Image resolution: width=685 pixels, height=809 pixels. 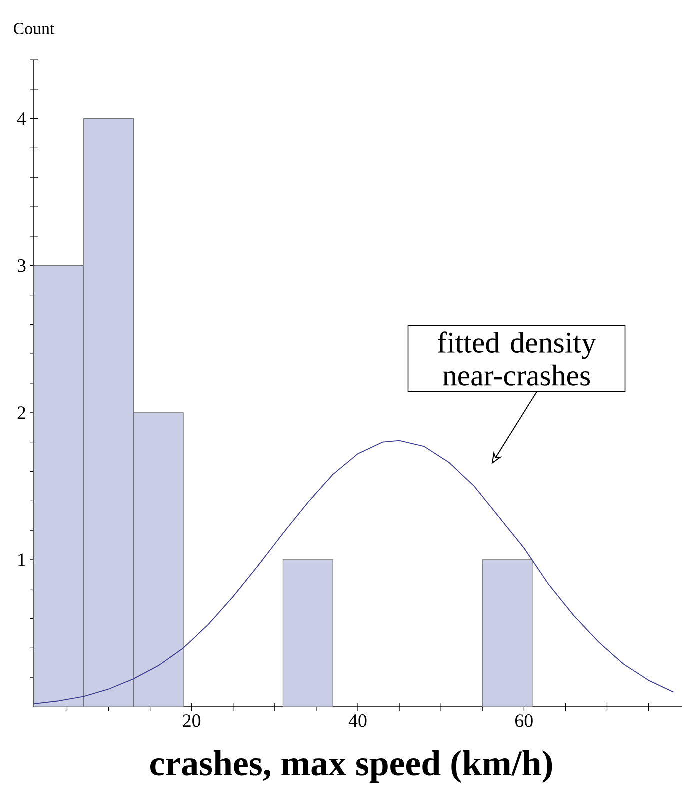 What do you see at coordinates (22, 413) in the screenshot?
I see `y-tick-label: 2` at bounding box center [22, 413].